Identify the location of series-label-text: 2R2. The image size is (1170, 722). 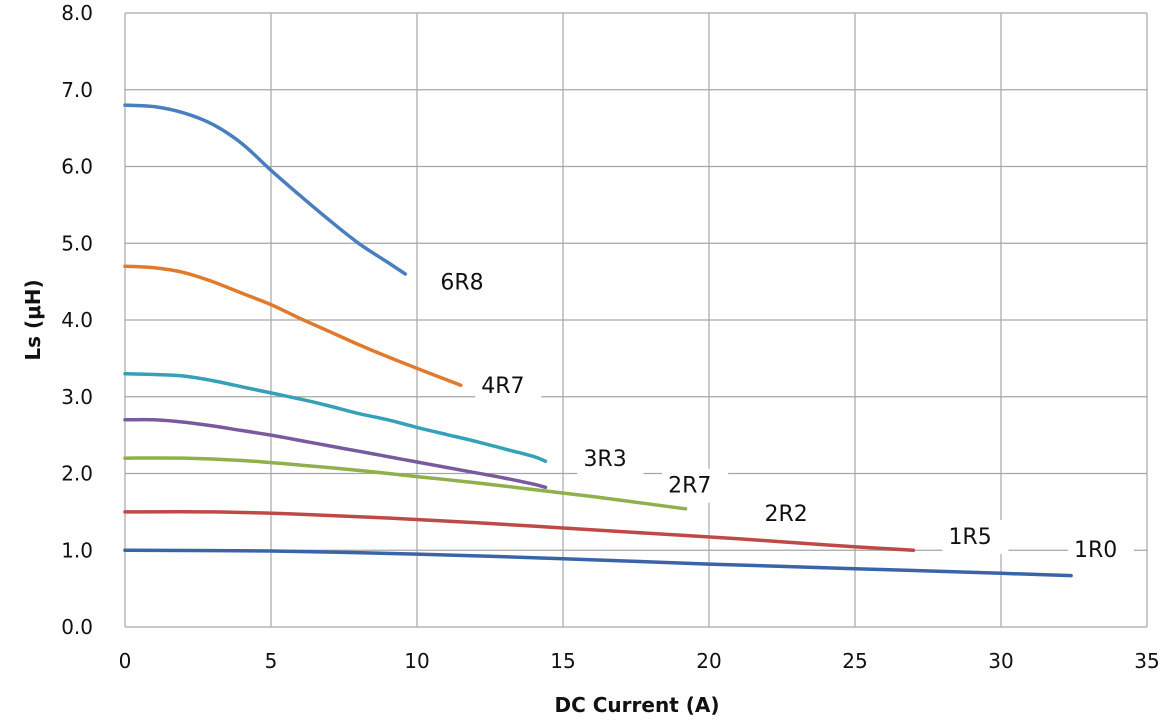
(785, 514).